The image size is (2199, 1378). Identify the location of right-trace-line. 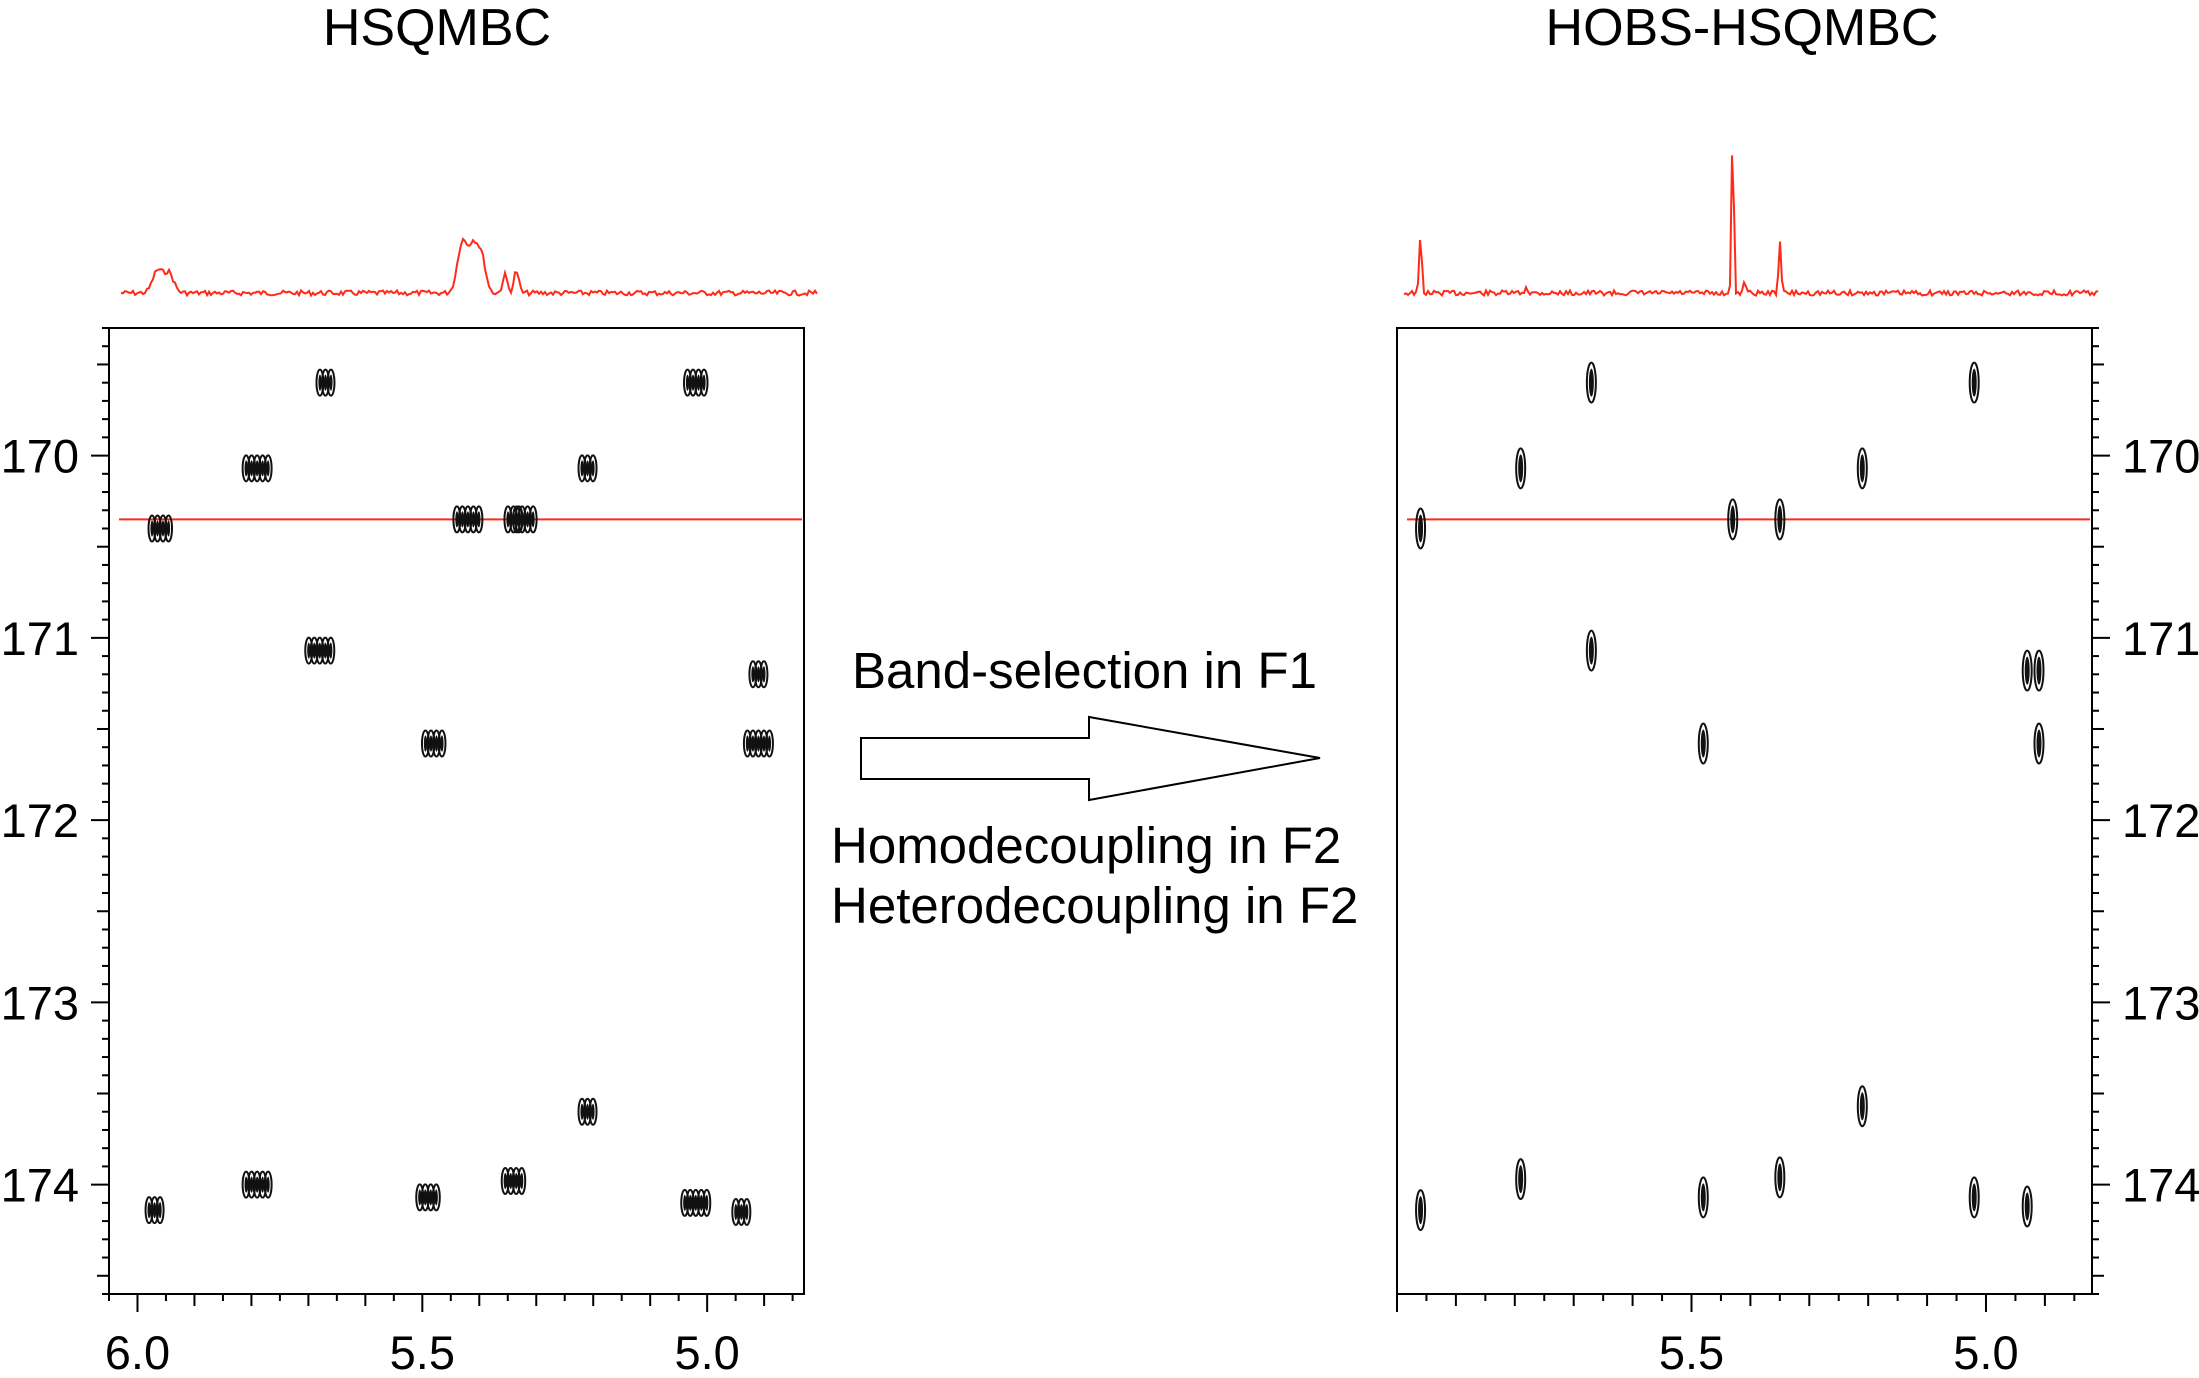
(1751, 227).